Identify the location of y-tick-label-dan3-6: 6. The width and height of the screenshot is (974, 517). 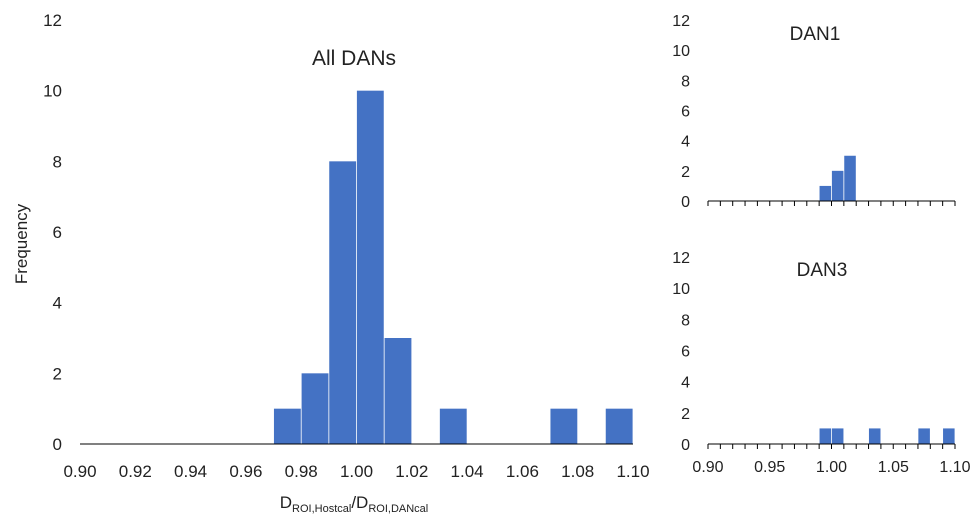
(685, 352).